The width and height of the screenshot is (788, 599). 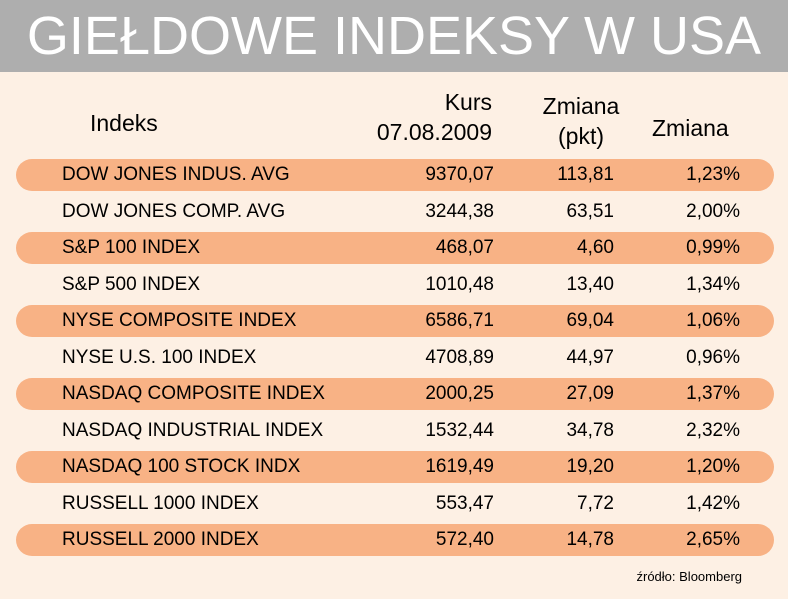 I want to click on index-change-pkt: 19,20, so click(x=590, y=466).